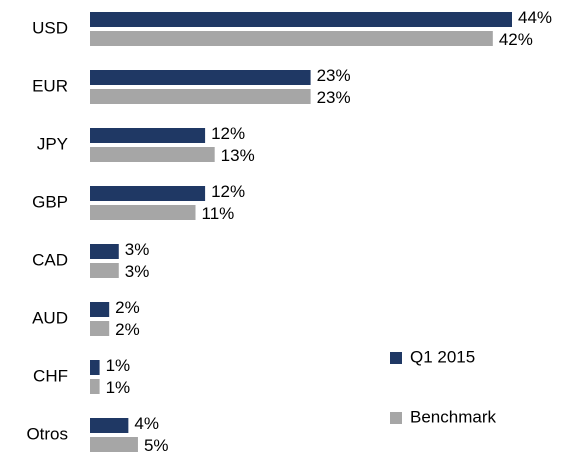 The width and height of the screenshot is (581, 455). Describe the element at coordinates (453, 416) in the screenshot. I see `legend-label: Benchmark` at that location.